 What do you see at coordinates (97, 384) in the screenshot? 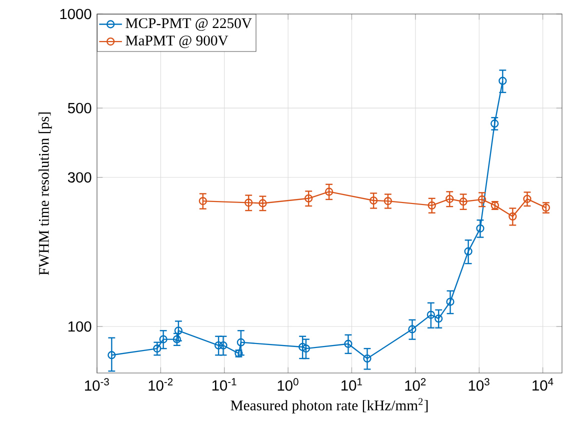
I see `x-tick-label: 10$^{-3}$` at bounding box center [97, 384].